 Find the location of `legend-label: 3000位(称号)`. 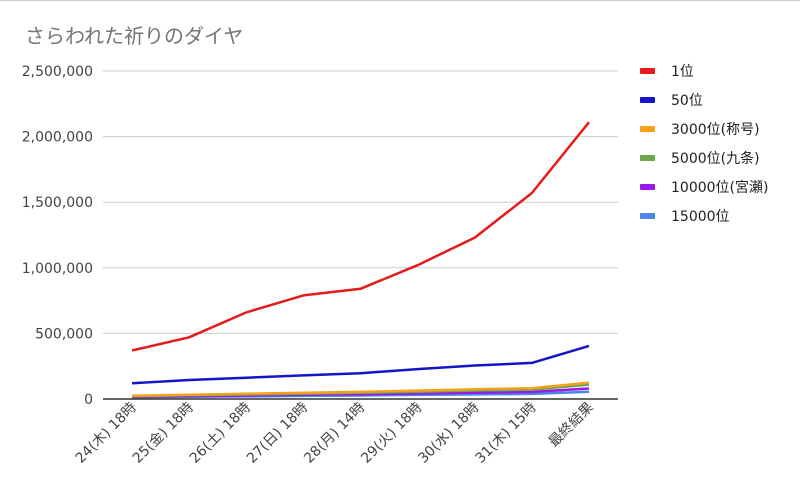

legend-label: 3000位(称号) is located at coordinates (715, 130).